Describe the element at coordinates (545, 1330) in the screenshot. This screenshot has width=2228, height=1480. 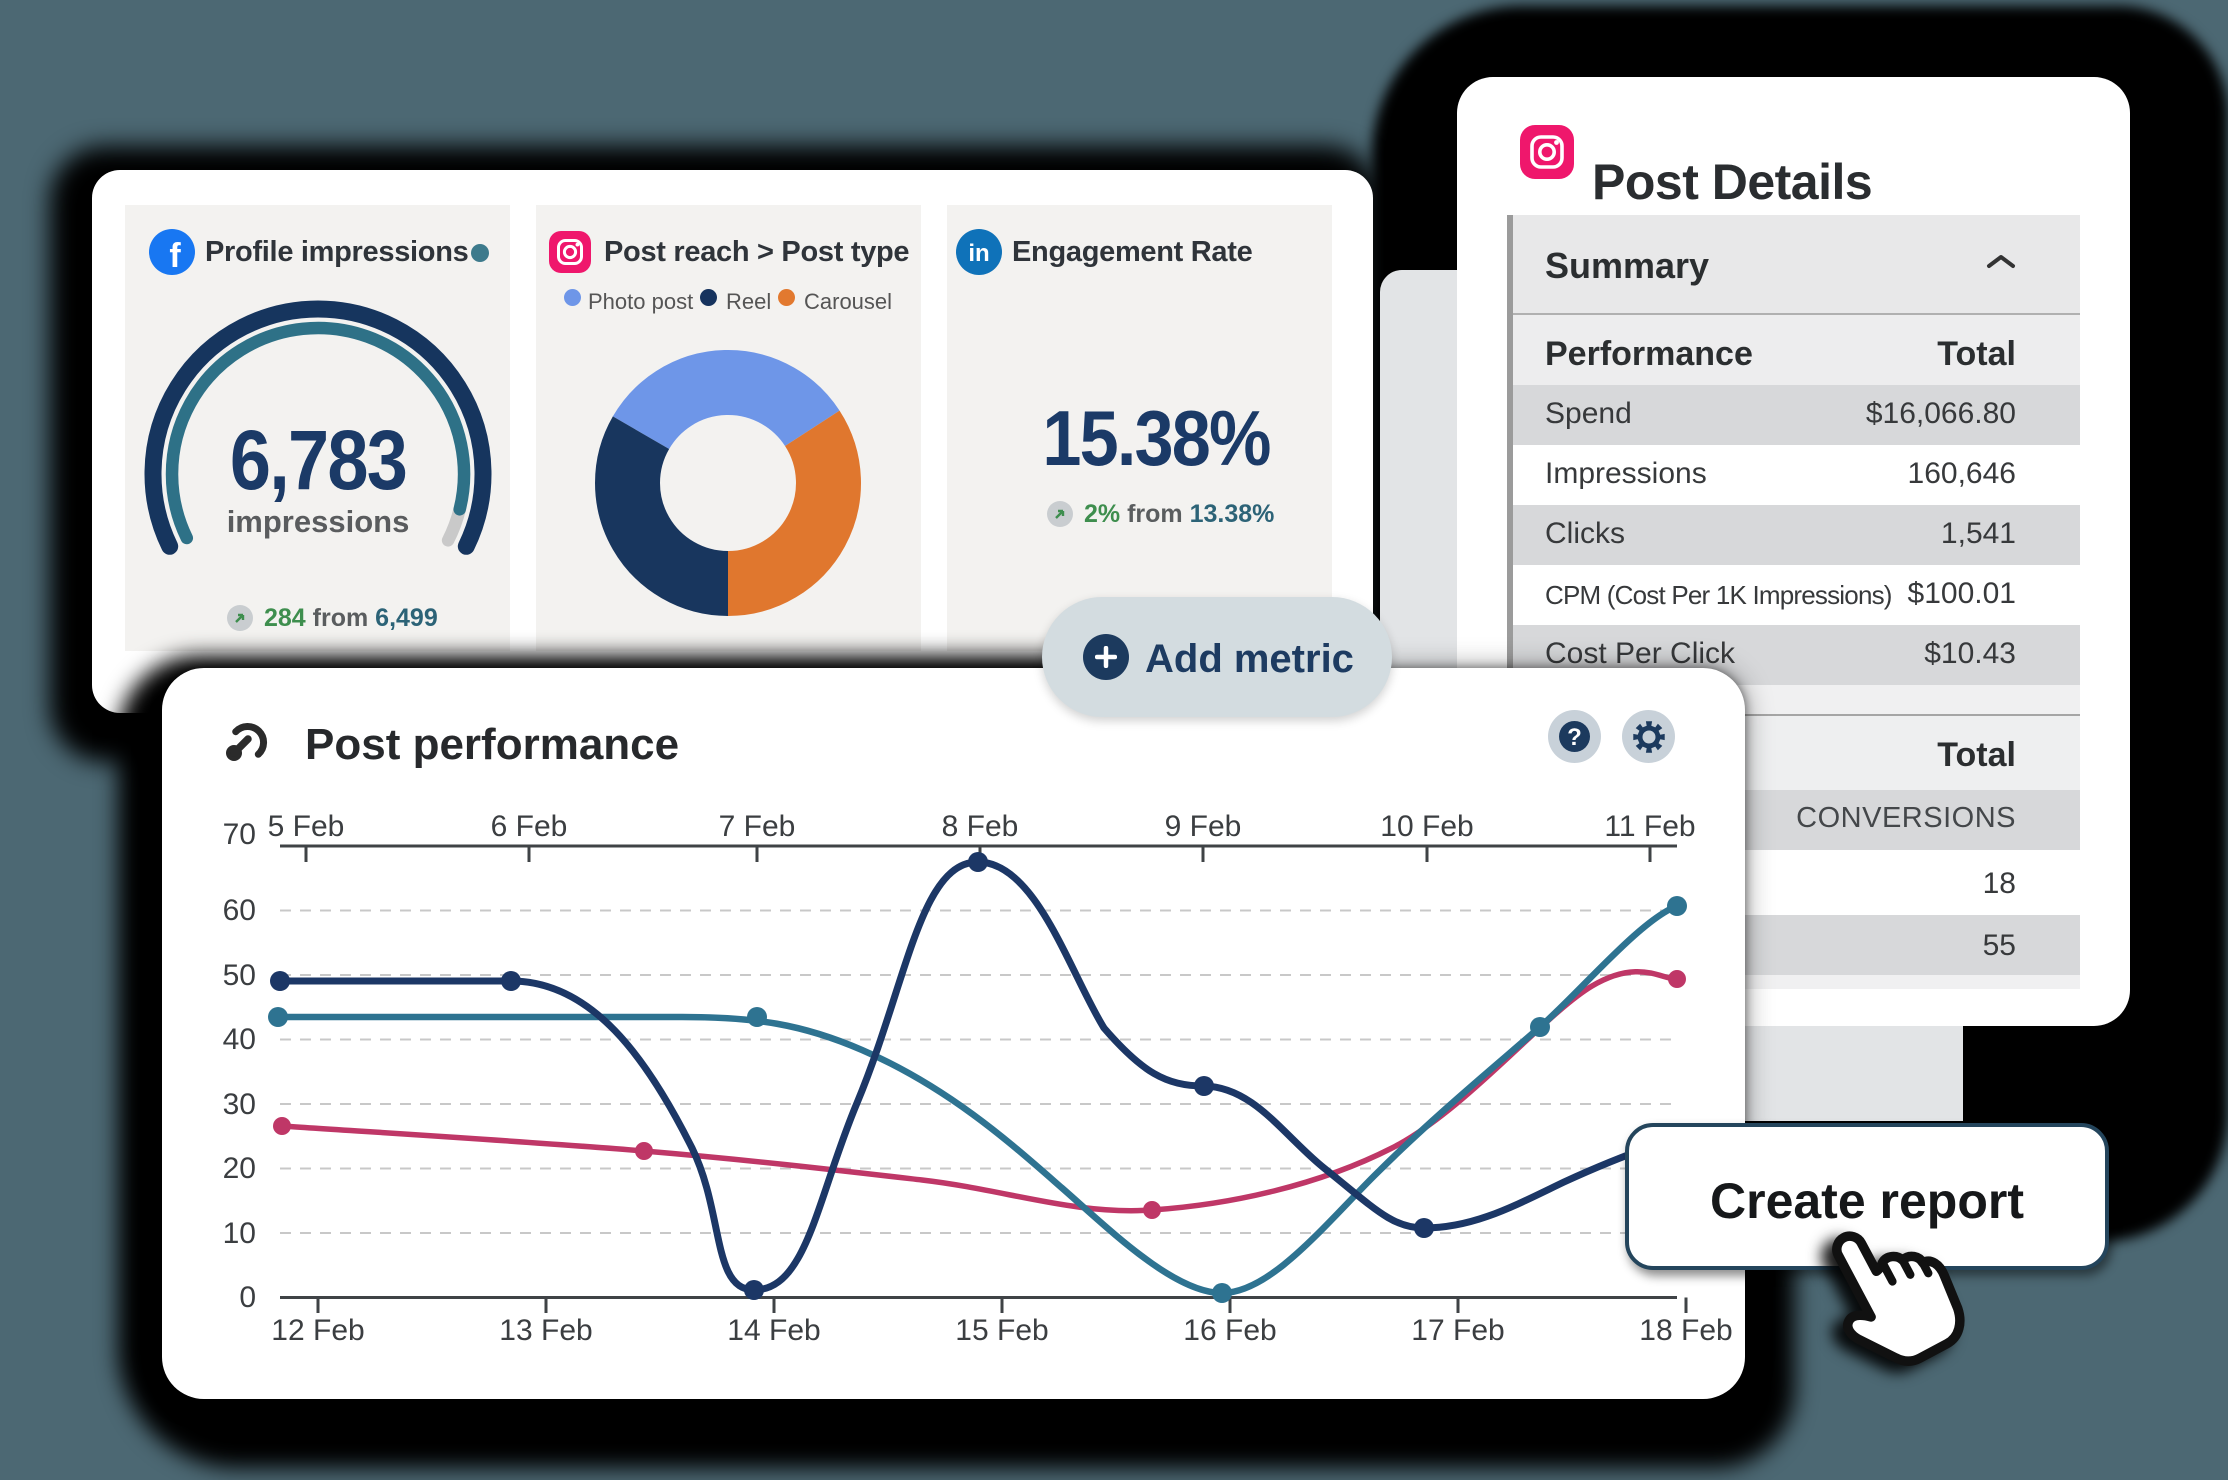
I see `svg-text: 13 Feb` at that location.